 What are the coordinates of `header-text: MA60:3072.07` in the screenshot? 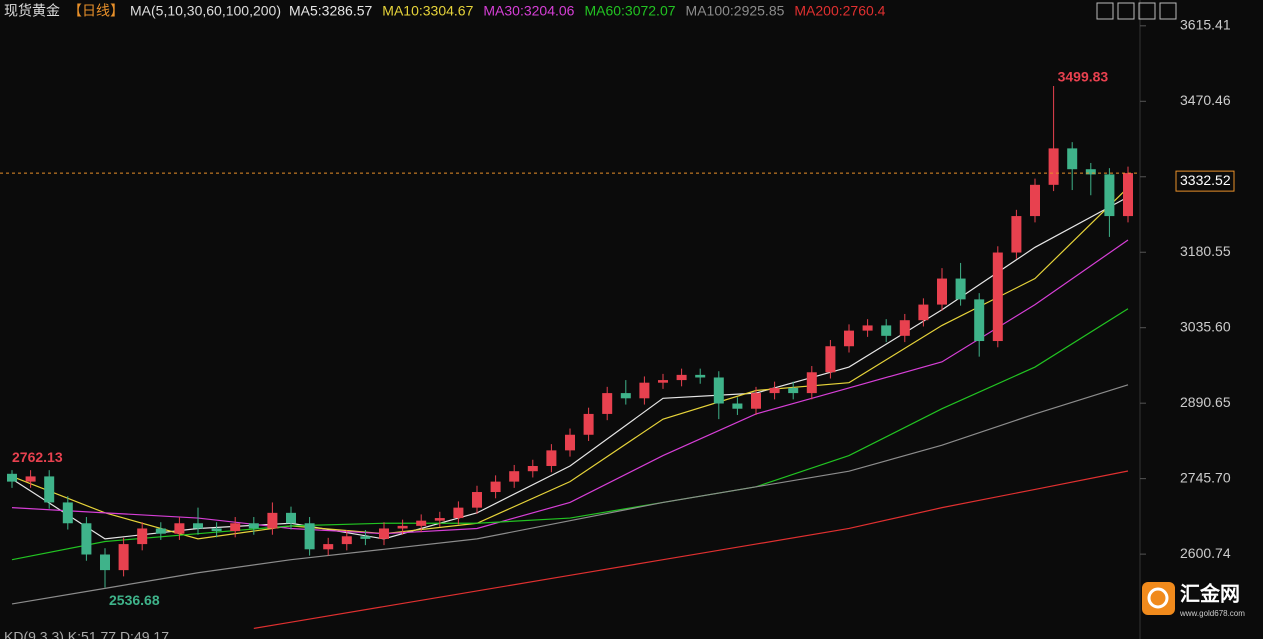 It's located at (629, 11).